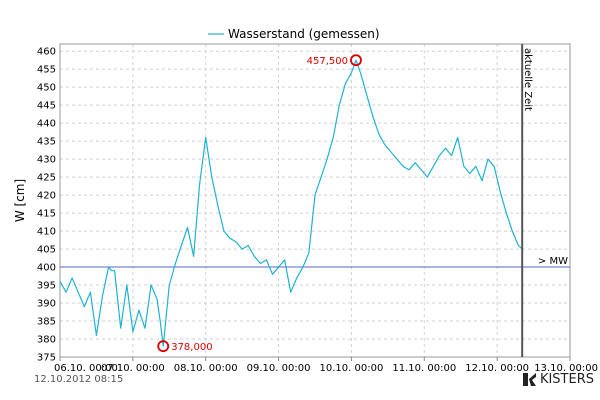 This screenshot has width=600, height=400. Describe the element at coordinates (46, 52) in the screenshot. I see `y-tick-label: 460` at that location.